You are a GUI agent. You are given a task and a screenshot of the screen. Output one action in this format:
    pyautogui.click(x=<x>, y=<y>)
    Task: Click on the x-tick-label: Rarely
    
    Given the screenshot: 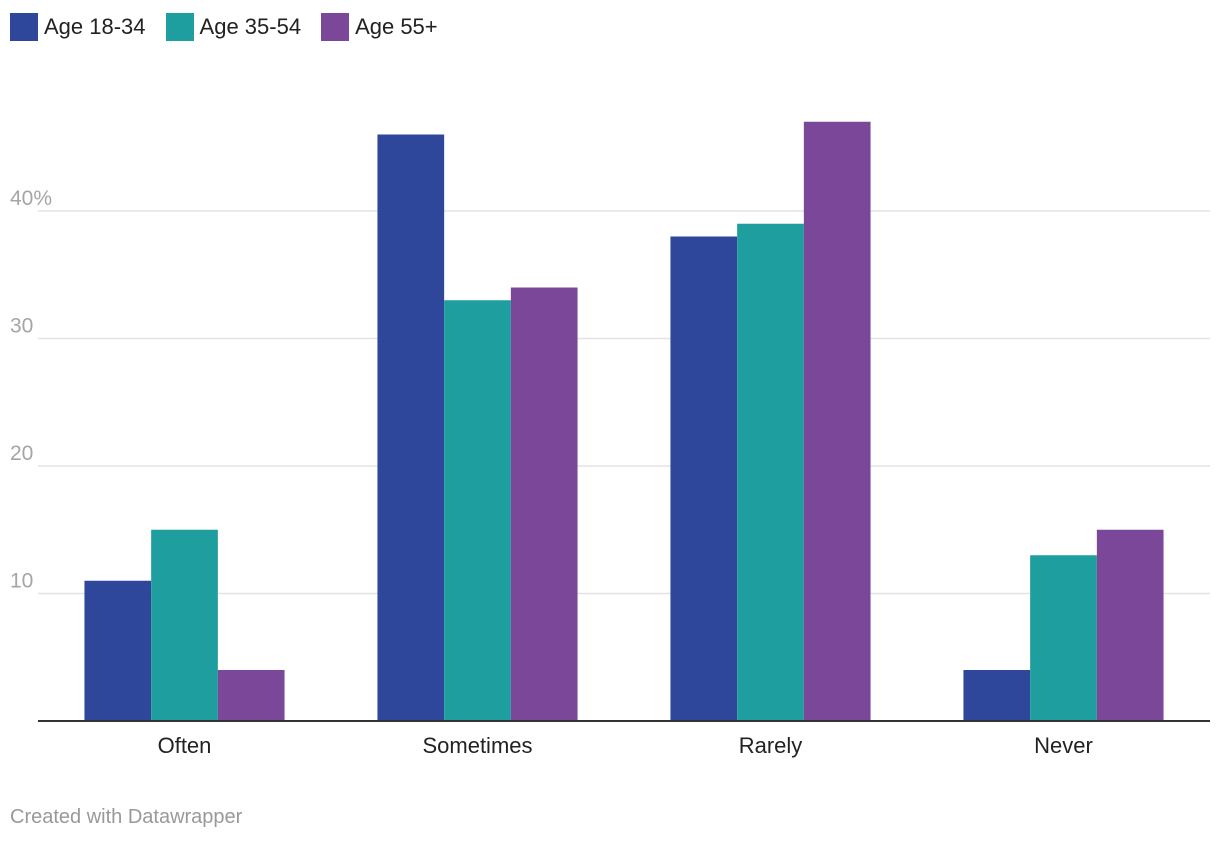 What is the action you would take?
    pyautogui.click(x=771, y=745)
    